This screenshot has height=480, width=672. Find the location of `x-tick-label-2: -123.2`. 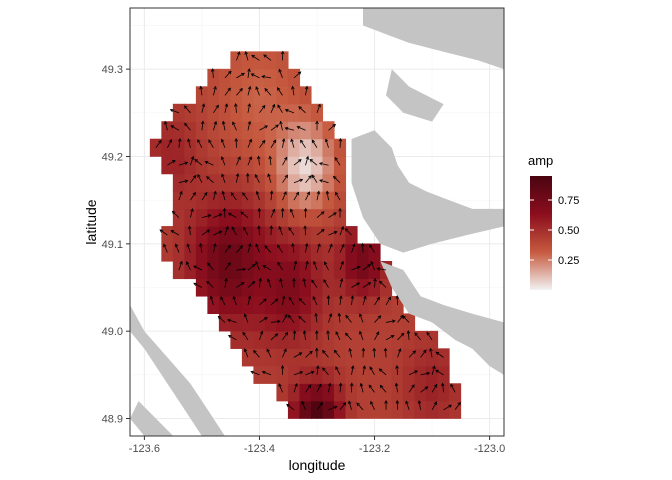

x-tick-label-2: -123.2 is located at coordinates (374, 449).